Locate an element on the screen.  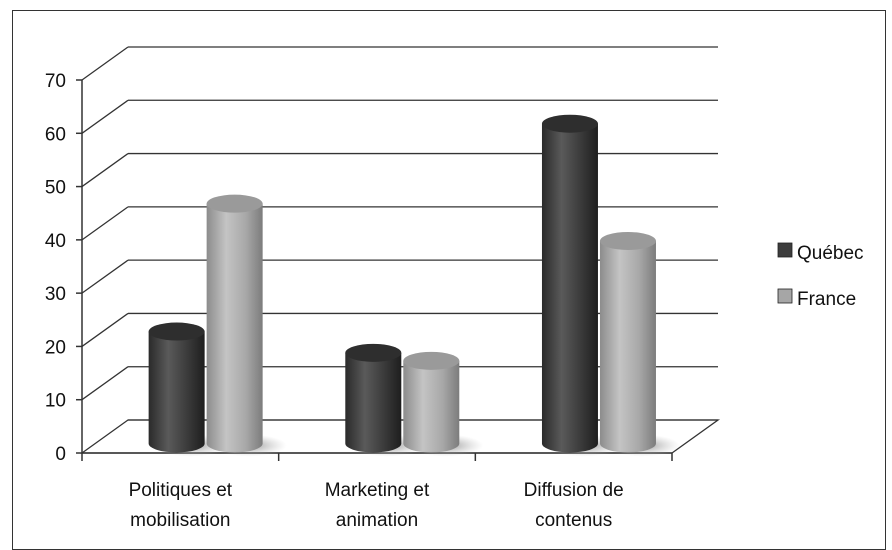
y-tick-label: 0 is located at coordinates (60, 454).